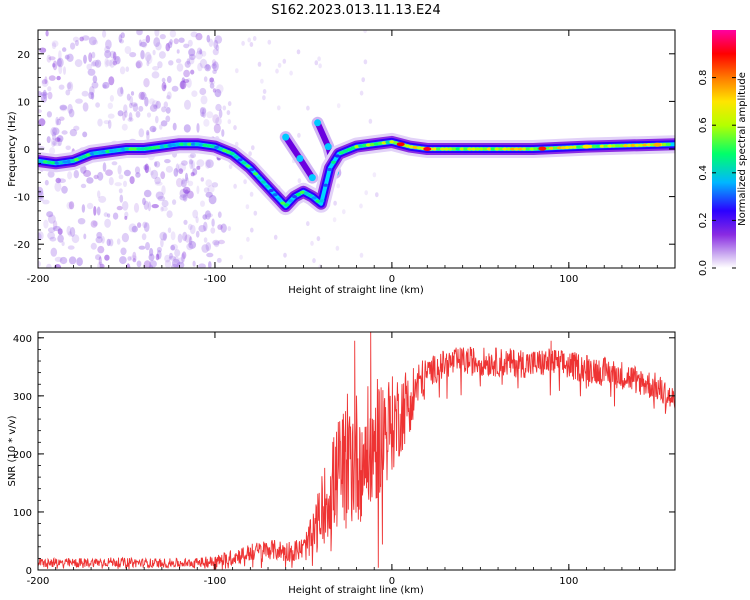  Describe the element at coordinates (38, 581) in the screenshot. I see `x-tick-label: -200` at that location.